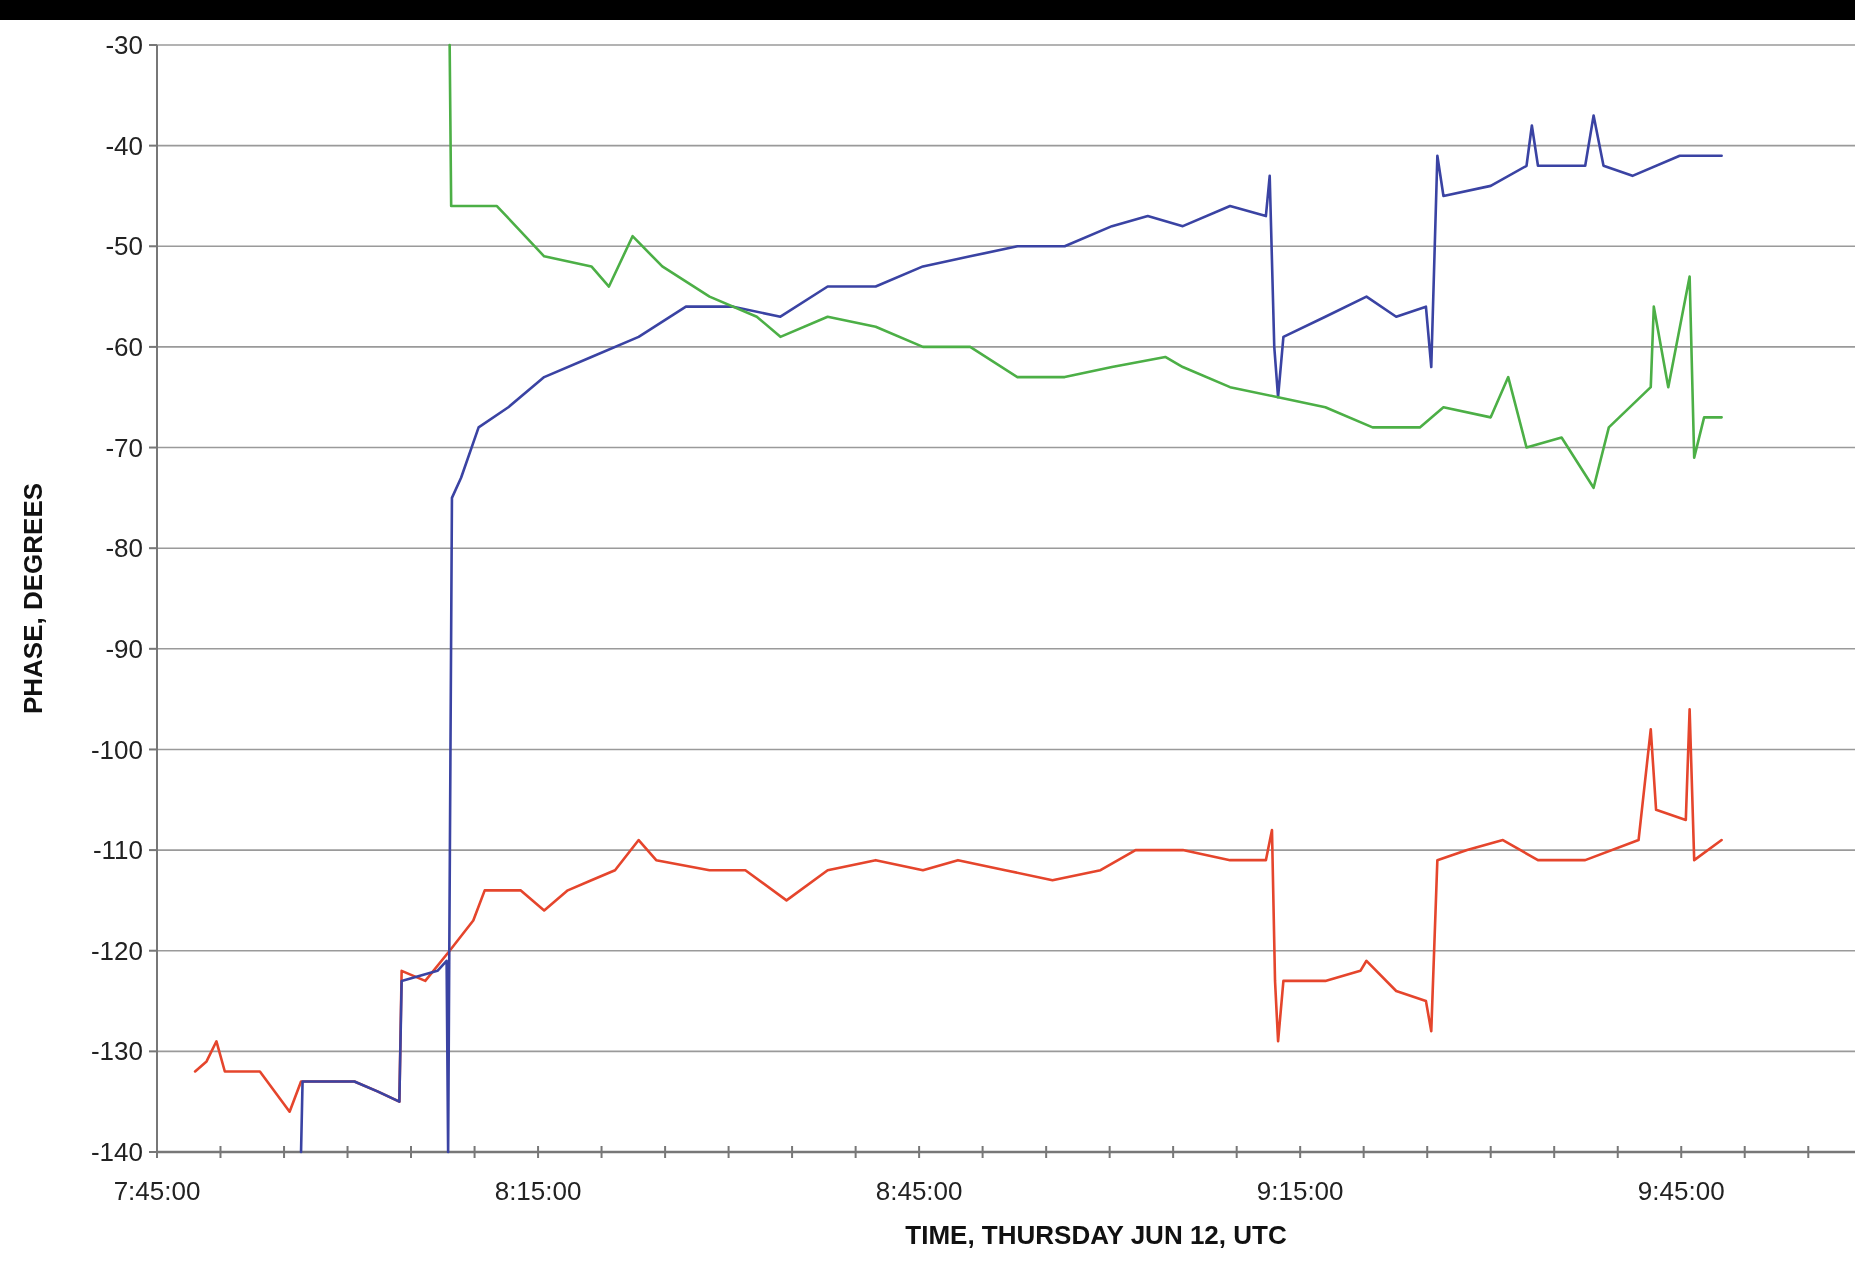 The width and height of the screenshot is (1855, 1264). Describe the element at coordinates (124, 45) in the screenshot. I see `y-tick-label: -30` at that location.